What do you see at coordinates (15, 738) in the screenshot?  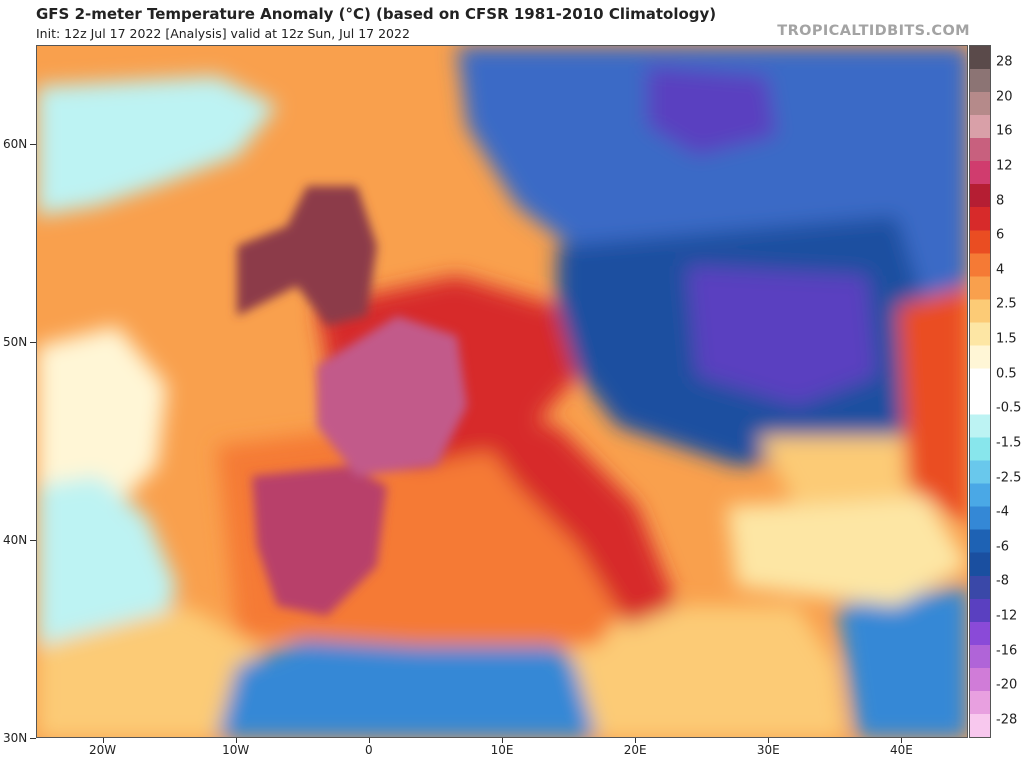 I see `latitude-label: 30N` at bounding box center [15, 738].